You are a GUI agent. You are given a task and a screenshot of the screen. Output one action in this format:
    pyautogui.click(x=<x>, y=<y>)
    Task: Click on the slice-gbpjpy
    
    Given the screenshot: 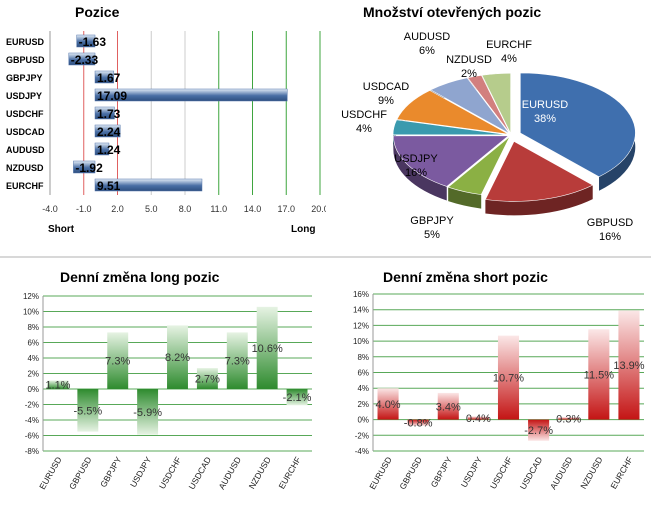 What is the action you would take?
    pyautogui.click(x=479, y=165)
    